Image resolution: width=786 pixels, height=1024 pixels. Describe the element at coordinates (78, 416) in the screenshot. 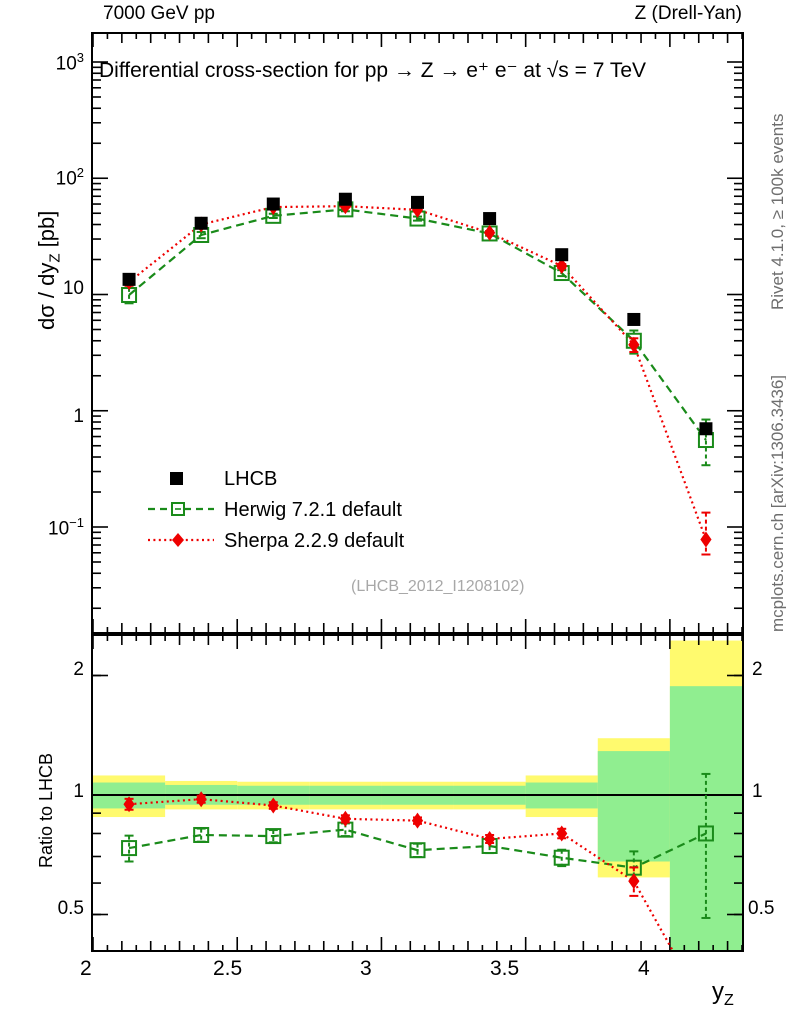

I see `main-ytick-1: 1` at that location.